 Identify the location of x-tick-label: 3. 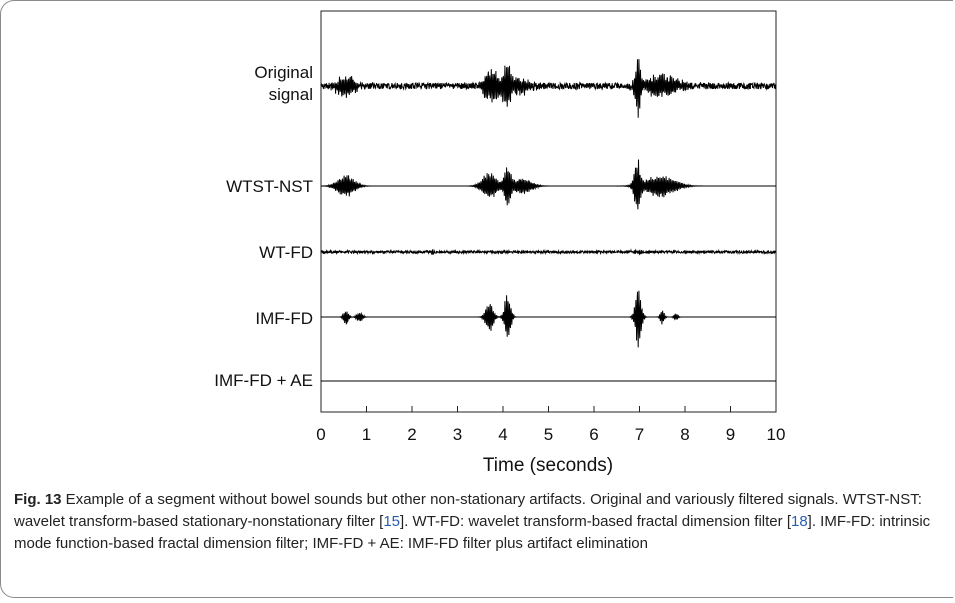
(457, 434).